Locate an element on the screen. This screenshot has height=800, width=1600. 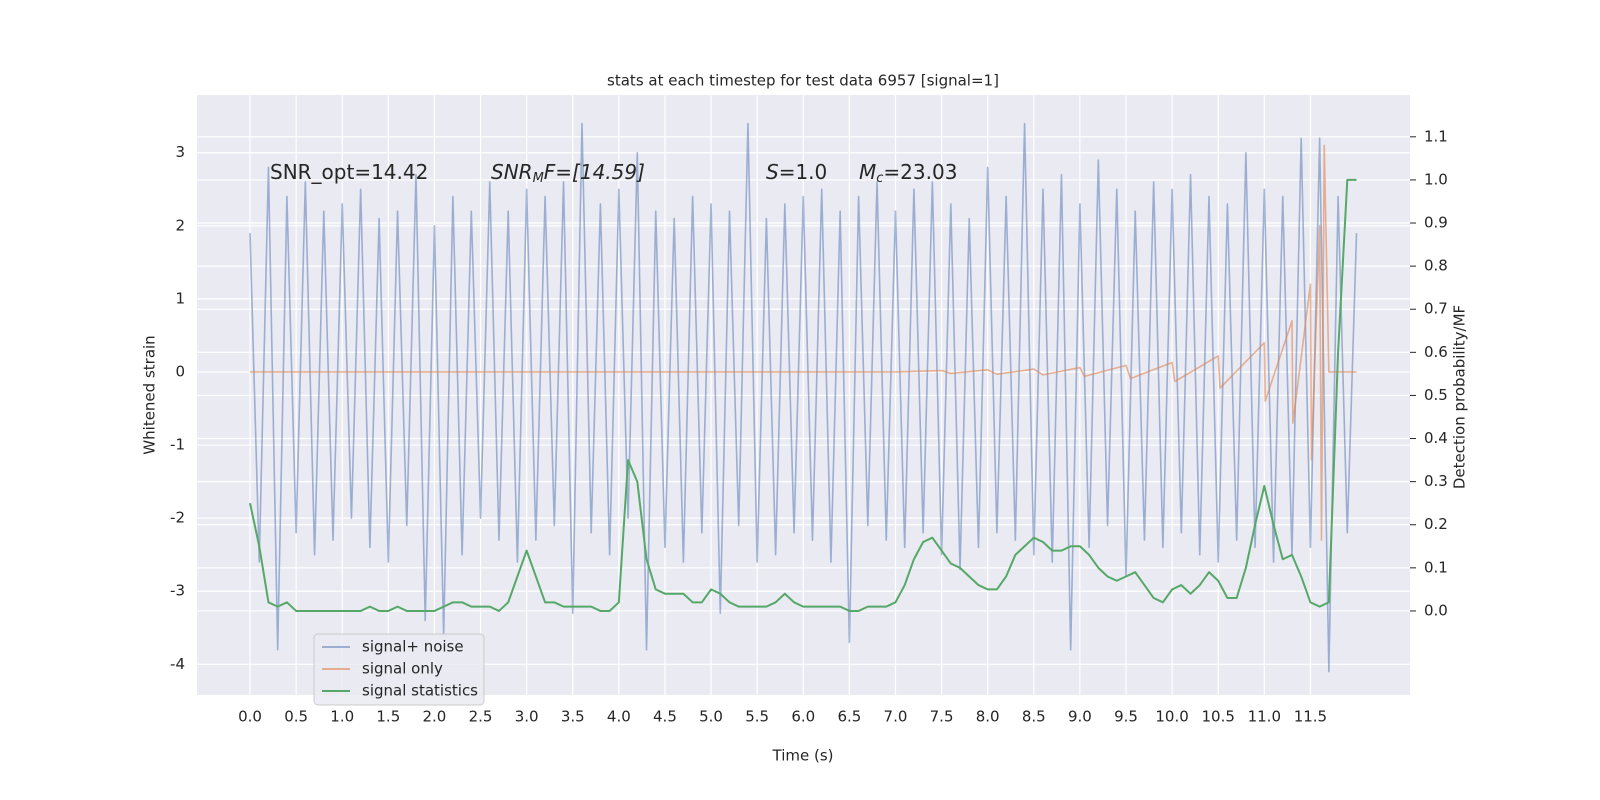
x-tick-label: 9.0 is located at coordinates (1080, 717).